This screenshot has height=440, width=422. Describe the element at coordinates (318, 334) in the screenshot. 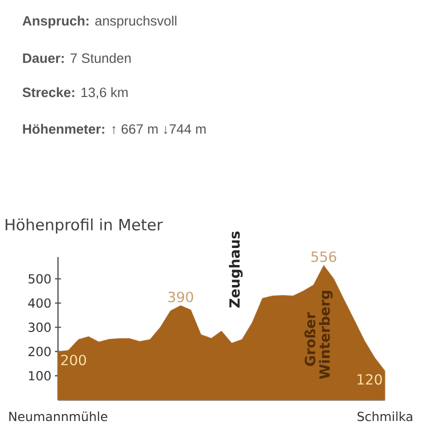

I see `annotation: Großer Winterberg` at that location.